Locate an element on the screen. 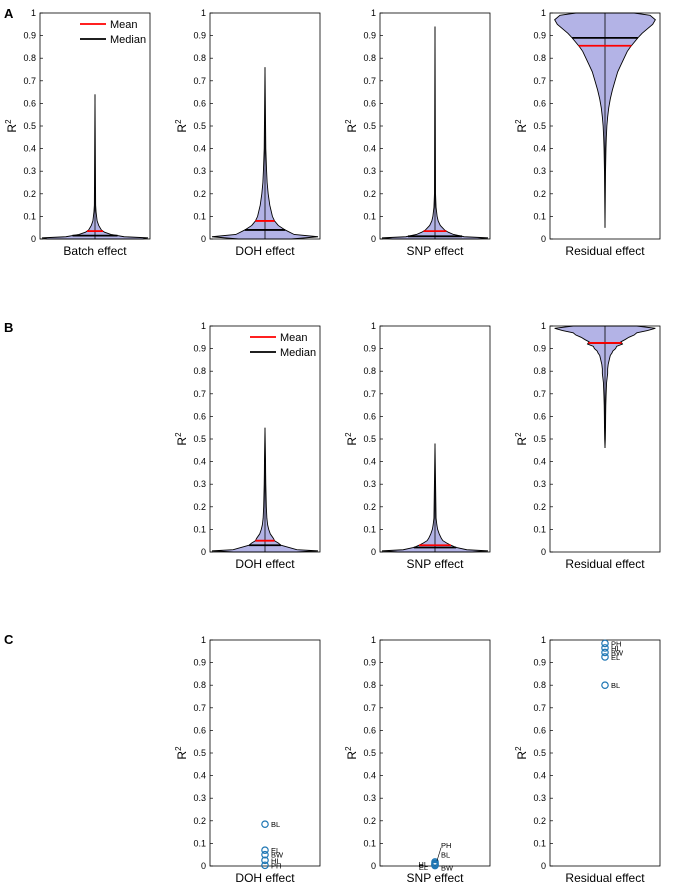 This screenshot has height=887, width=673. panel-c-doh-effect-point-bl is located at coordinates (265, 824).